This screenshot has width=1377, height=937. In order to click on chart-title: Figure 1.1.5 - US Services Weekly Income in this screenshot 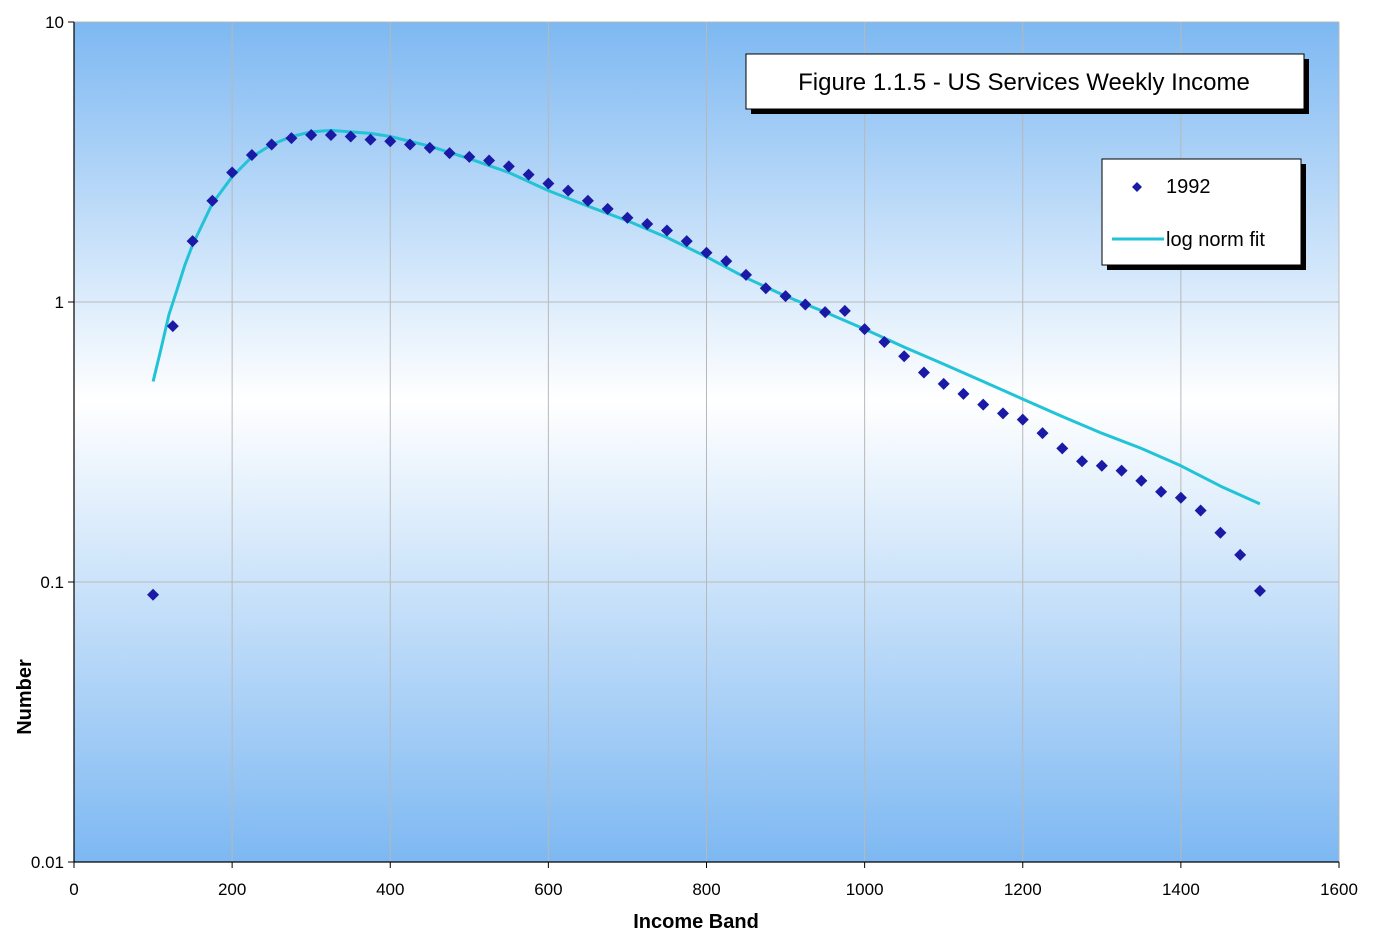, I will do `click(1024, 82)`.